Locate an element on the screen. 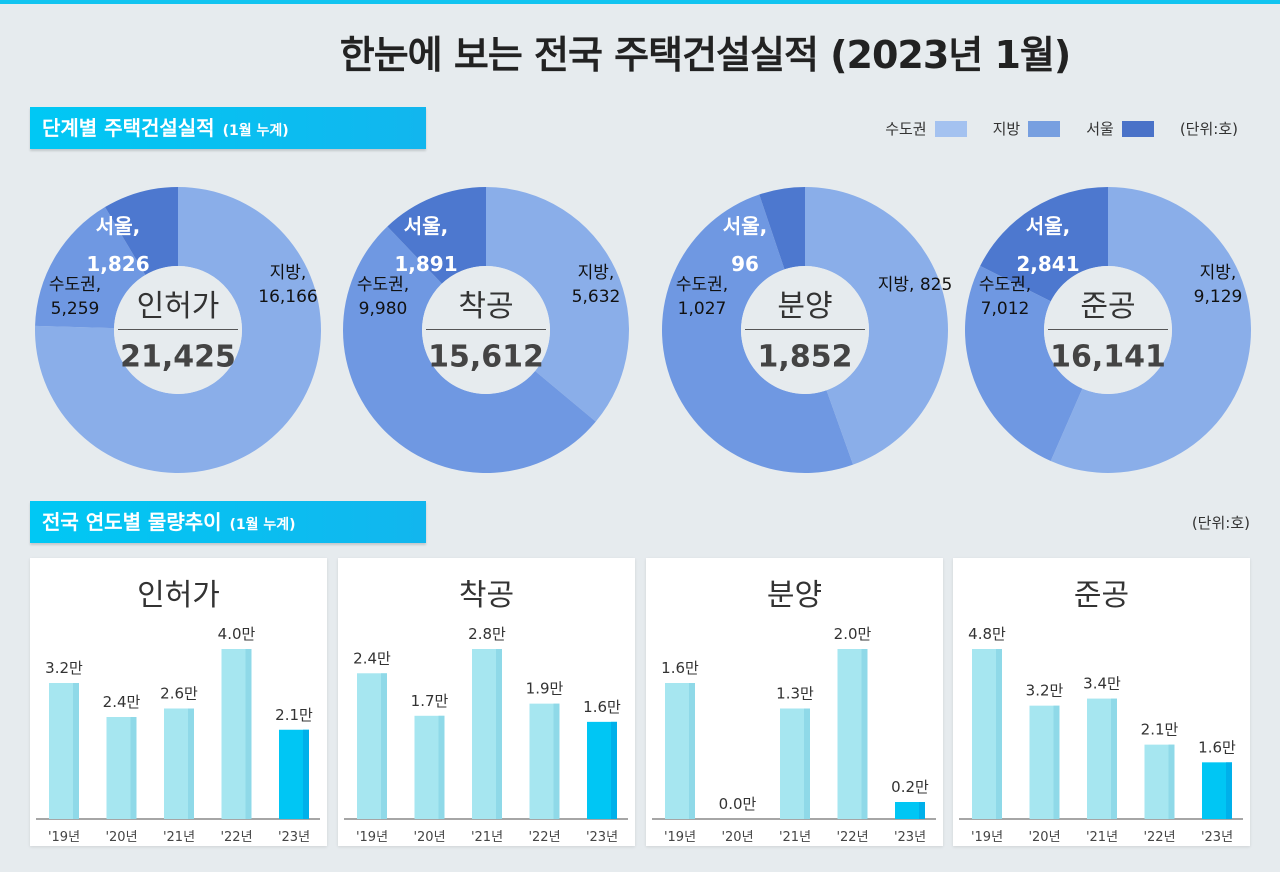 The image size is (1280, 872). bar-chart-title: 착공 is located at coordinates (486, 595).